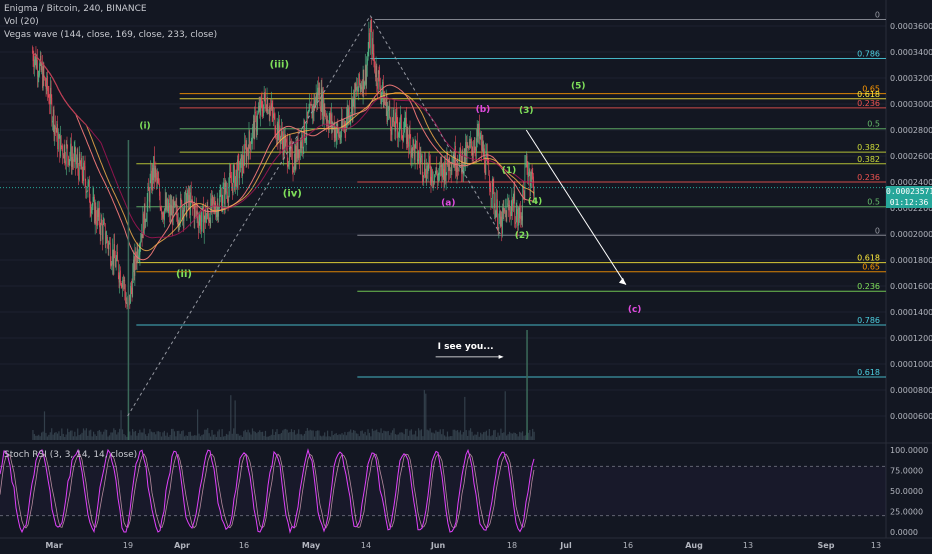 The image size is (932, 554). What do you see at coordinates (370, 1) in the screenshot?
I see `wave-label: (v)` at bounding box center [370, 1].